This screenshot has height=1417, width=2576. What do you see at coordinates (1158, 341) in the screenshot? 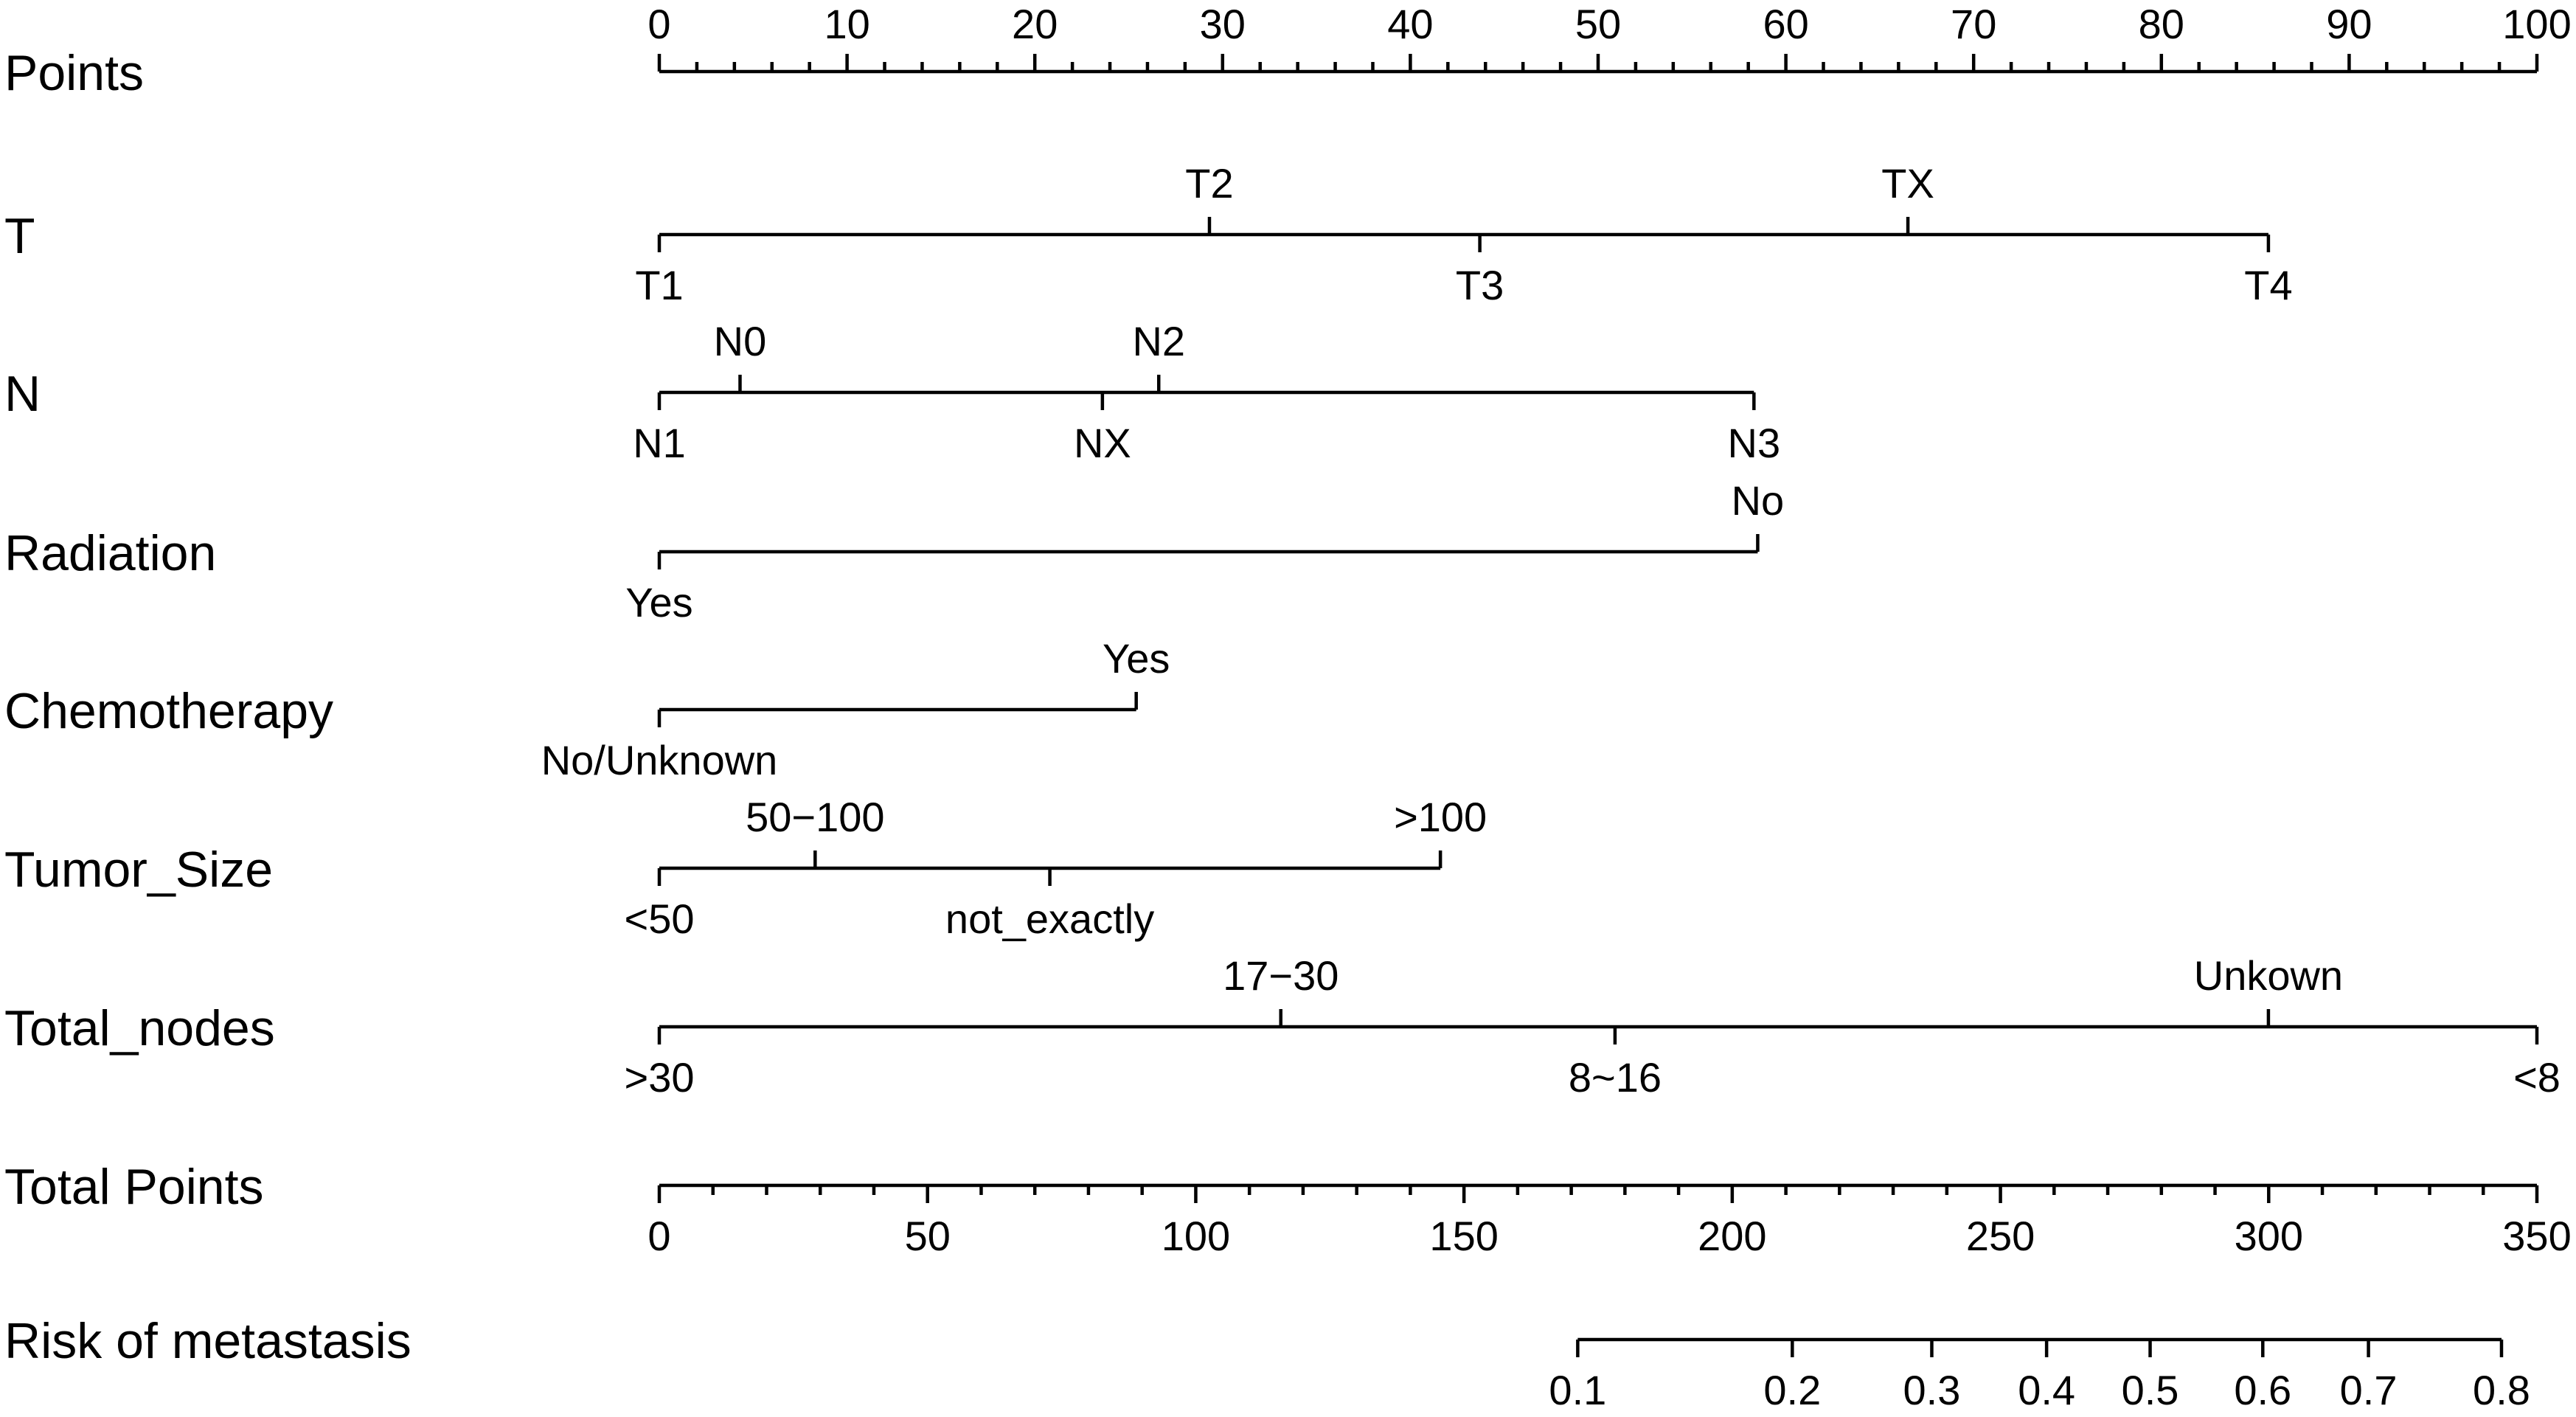
I see `level-label-n2: N2` at bounding box center [1158, 341].